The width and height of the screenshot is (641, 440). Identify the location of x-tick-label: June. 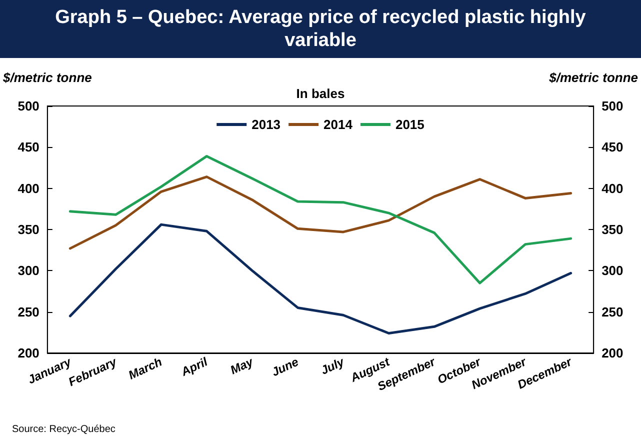
(285, 367).